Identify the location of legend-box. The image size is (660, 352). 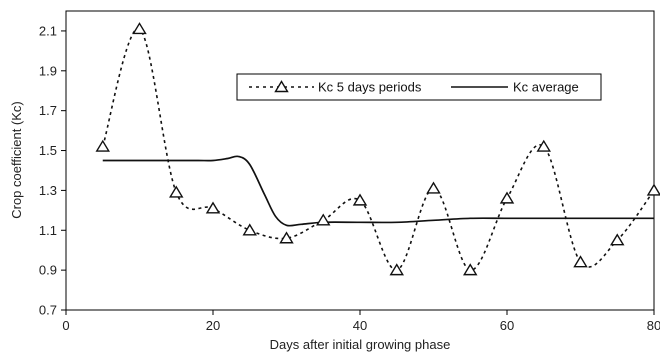
(419, 87).